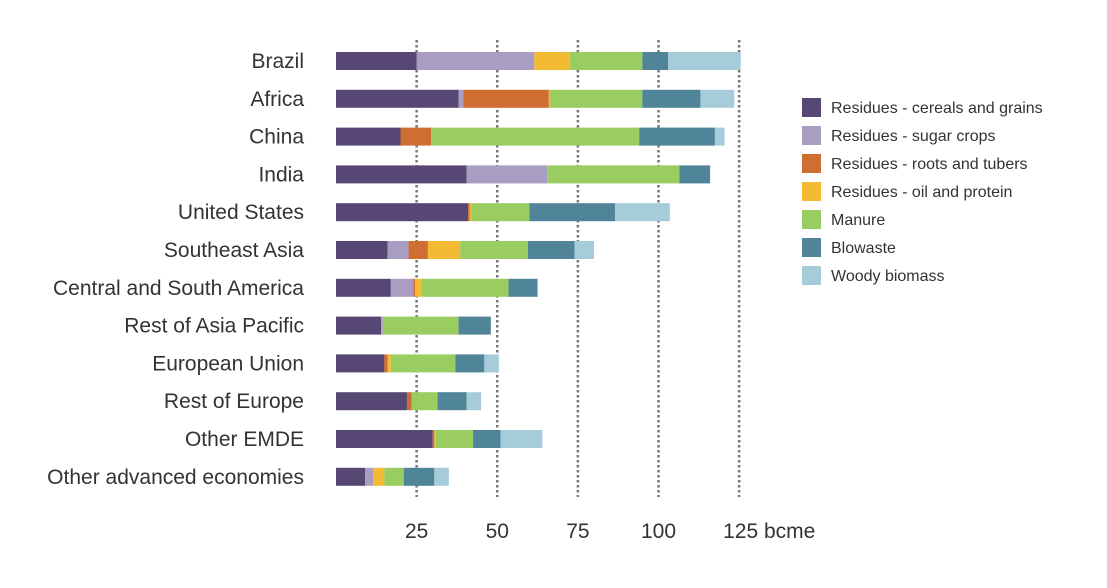  I want to click on x-tick-label: 100, so click(658, 531).